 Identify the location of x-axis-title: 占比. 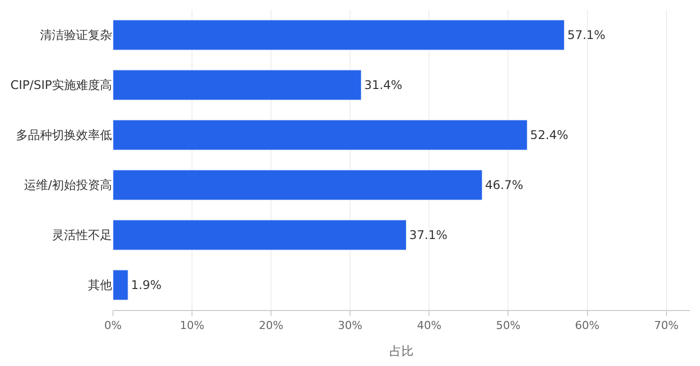
(402, 351).